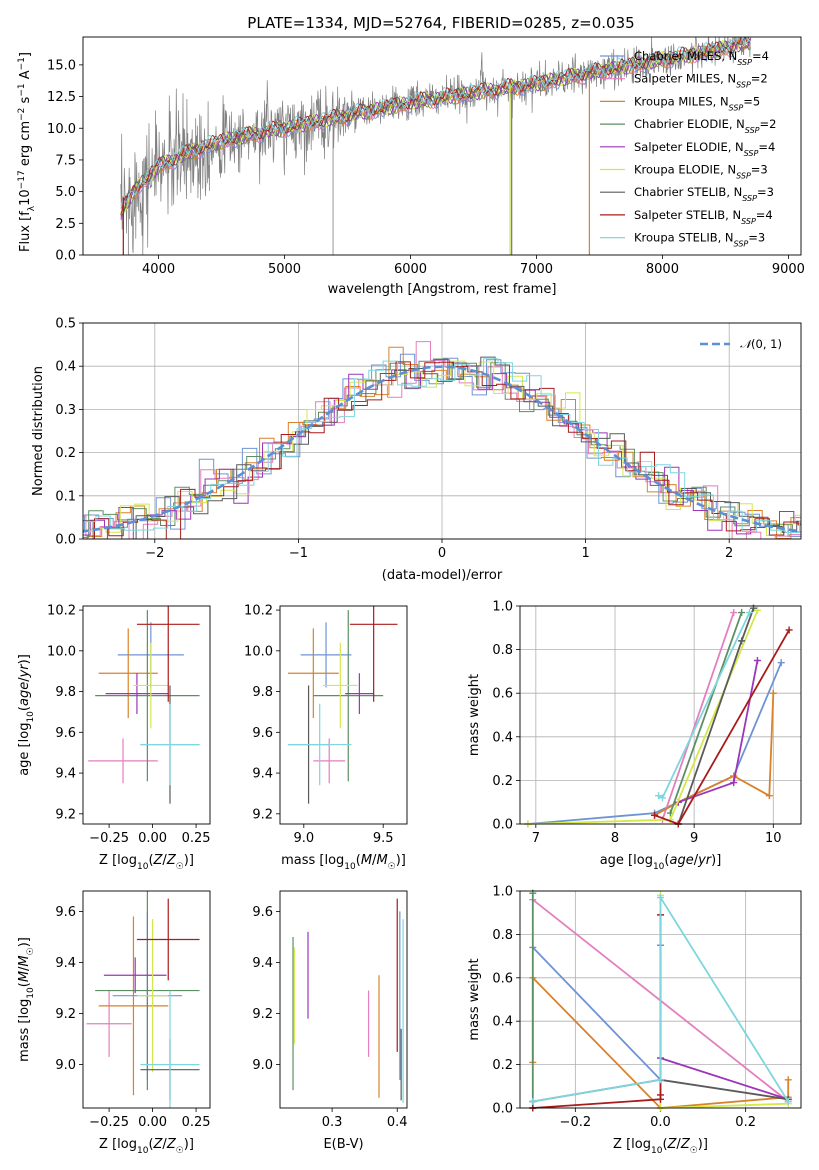 The width and height of the screenshot is (819, 1170). I want to click on label-part: −17, so click(22, 179).